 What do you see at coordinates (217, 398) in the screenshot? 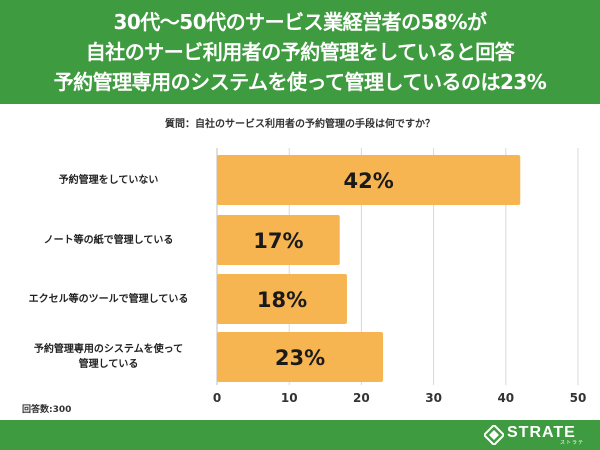
I see `x-tick-label: 0` at bounding box center [217, 398].